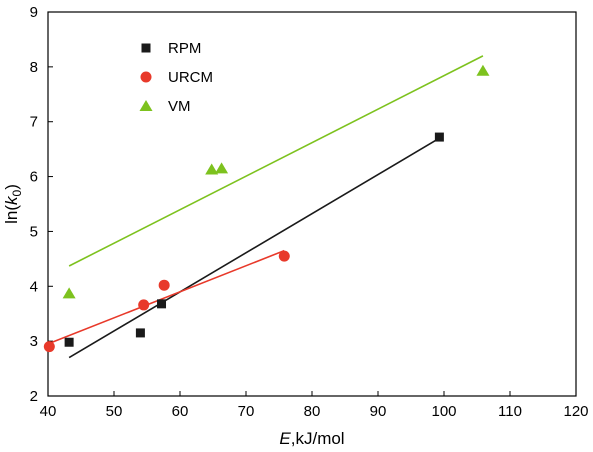 This screenshot has height=452, width=593. What do you see at coordinates (114, 411) in the screenshot?
I see `x-tick-label: 50` at bounding box center [114, 411].